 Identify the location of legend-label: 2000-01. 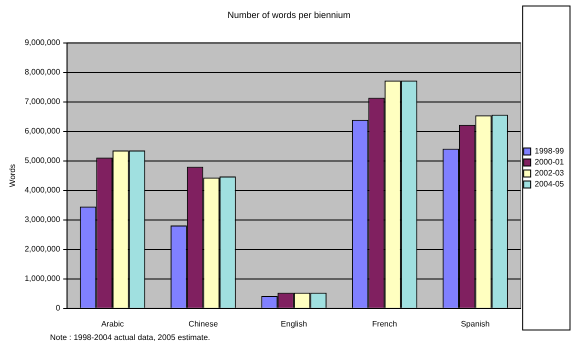
(549, 162).